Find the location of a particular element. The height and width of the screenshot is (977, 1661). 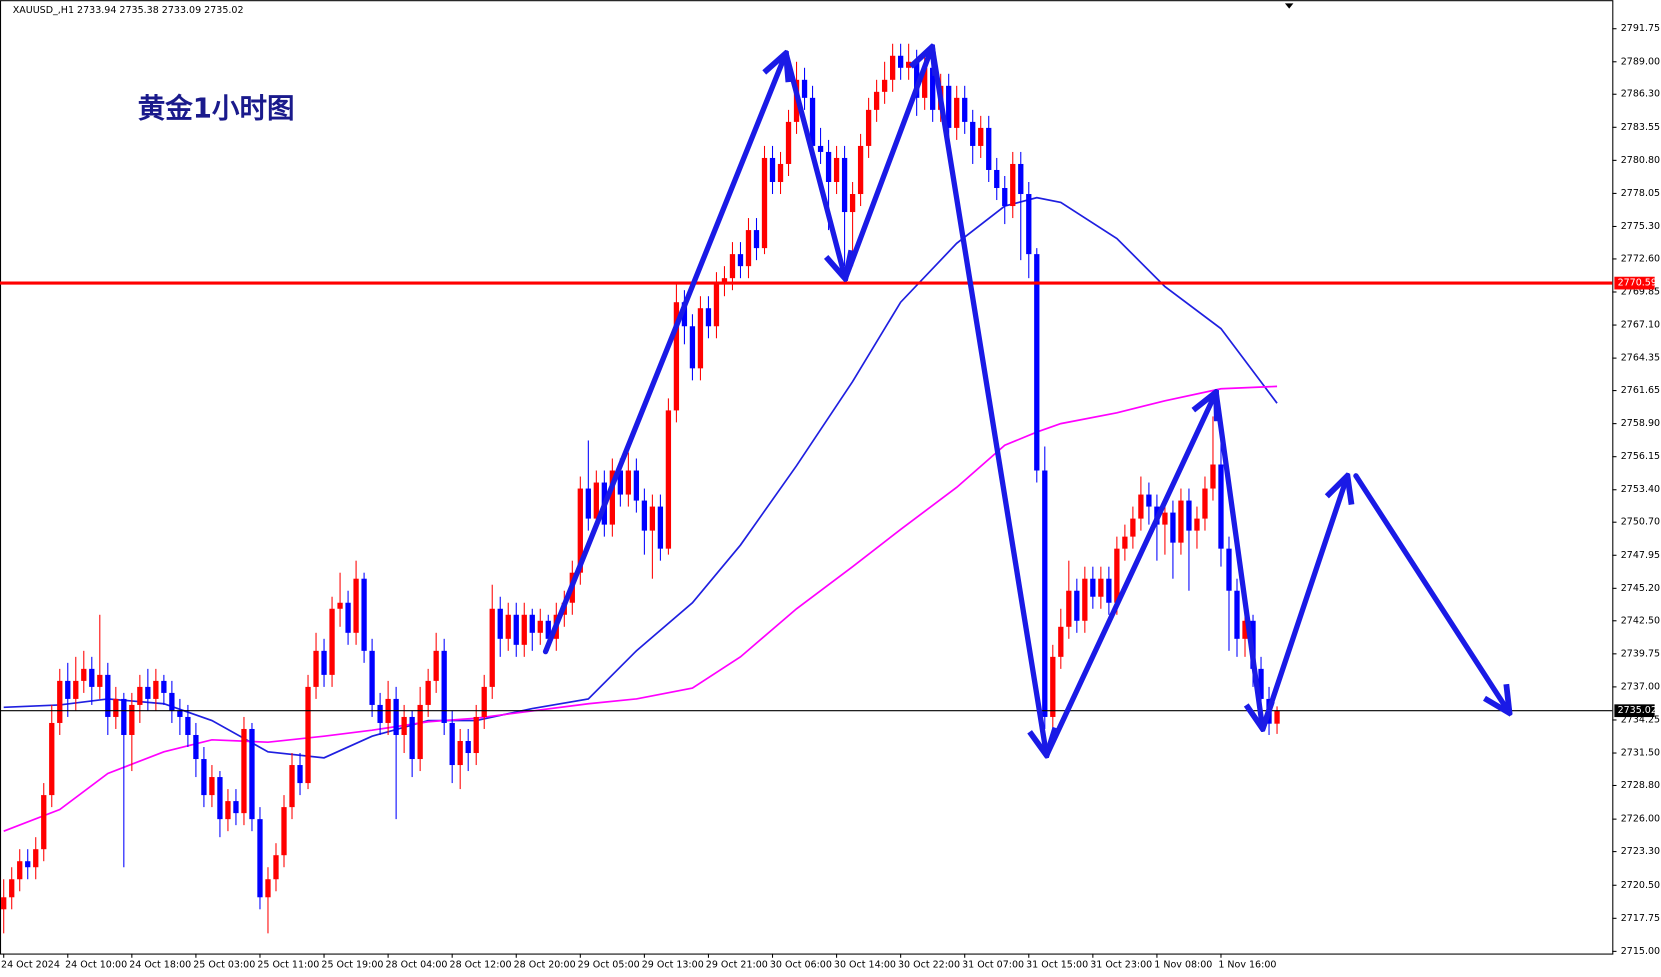

x-tick-label: 31 Oct 23:00 is located at coordinates (1121, 965).